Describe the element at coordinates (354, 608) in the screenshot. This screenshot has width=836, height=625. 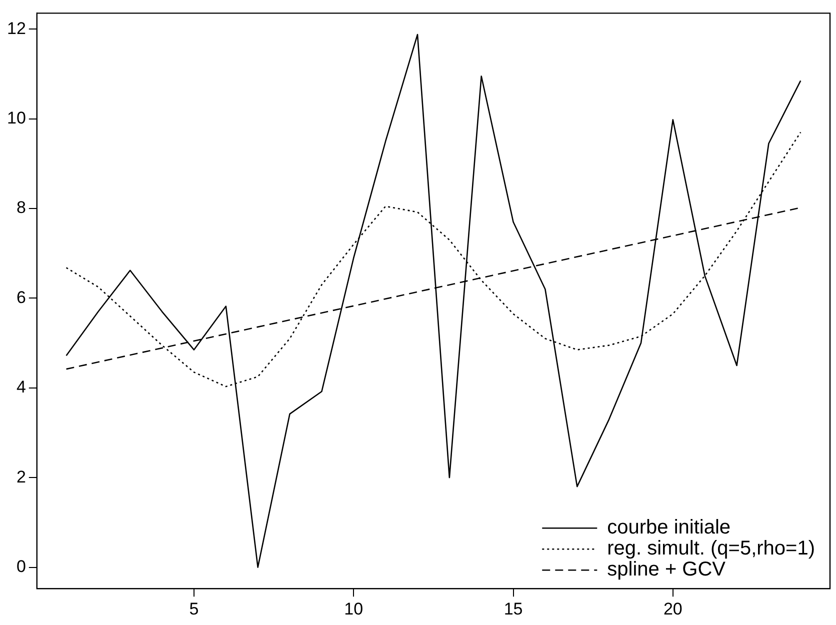
I see `x-tick-label: 10` at that location.